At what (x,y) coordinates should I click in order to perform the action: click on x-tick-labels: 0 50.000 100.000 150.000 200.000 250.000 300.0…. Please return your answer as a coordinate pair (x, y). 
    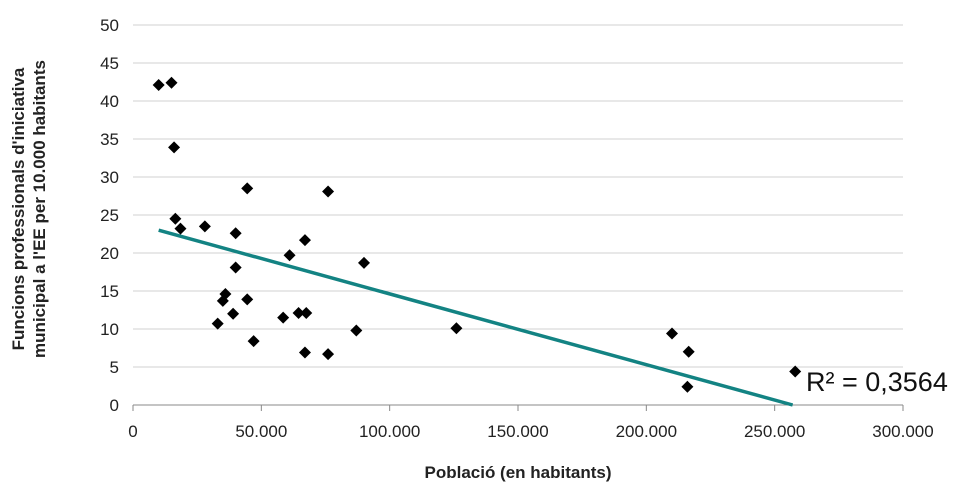
    Looking at the image, I should click on (531, 423).